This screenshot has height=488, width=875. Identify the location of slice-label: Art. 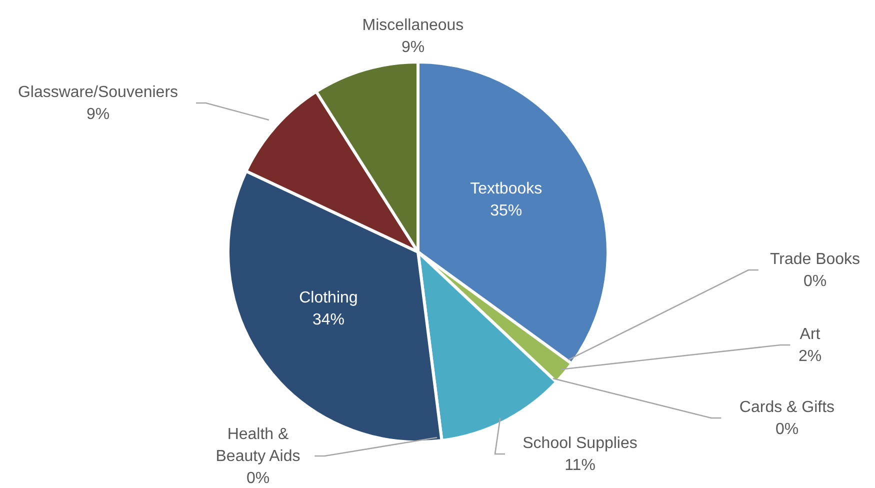
(810, 334).